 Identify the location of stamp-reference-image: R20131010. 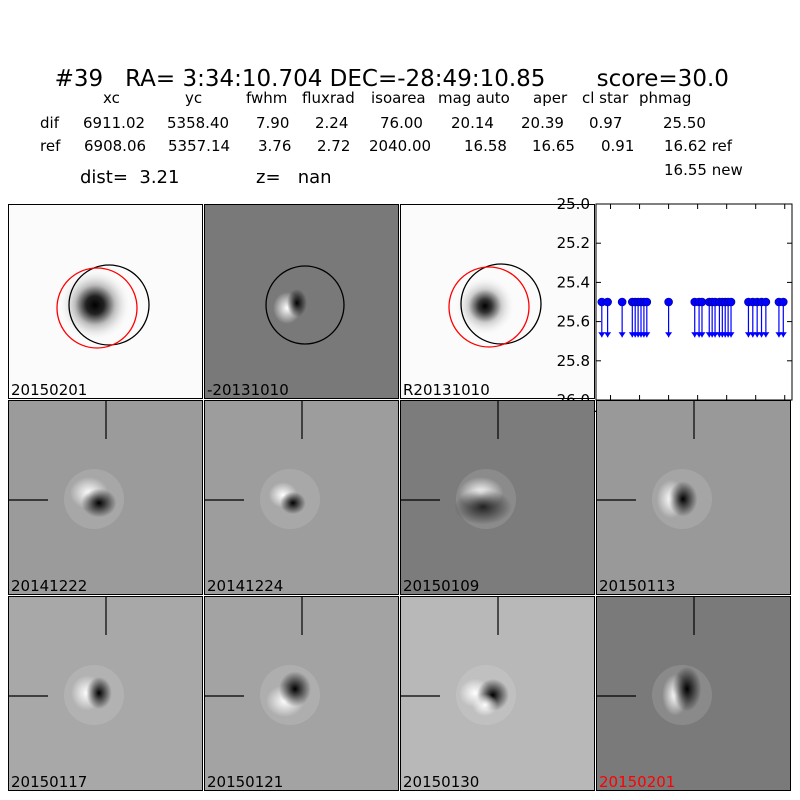
(497, 301).